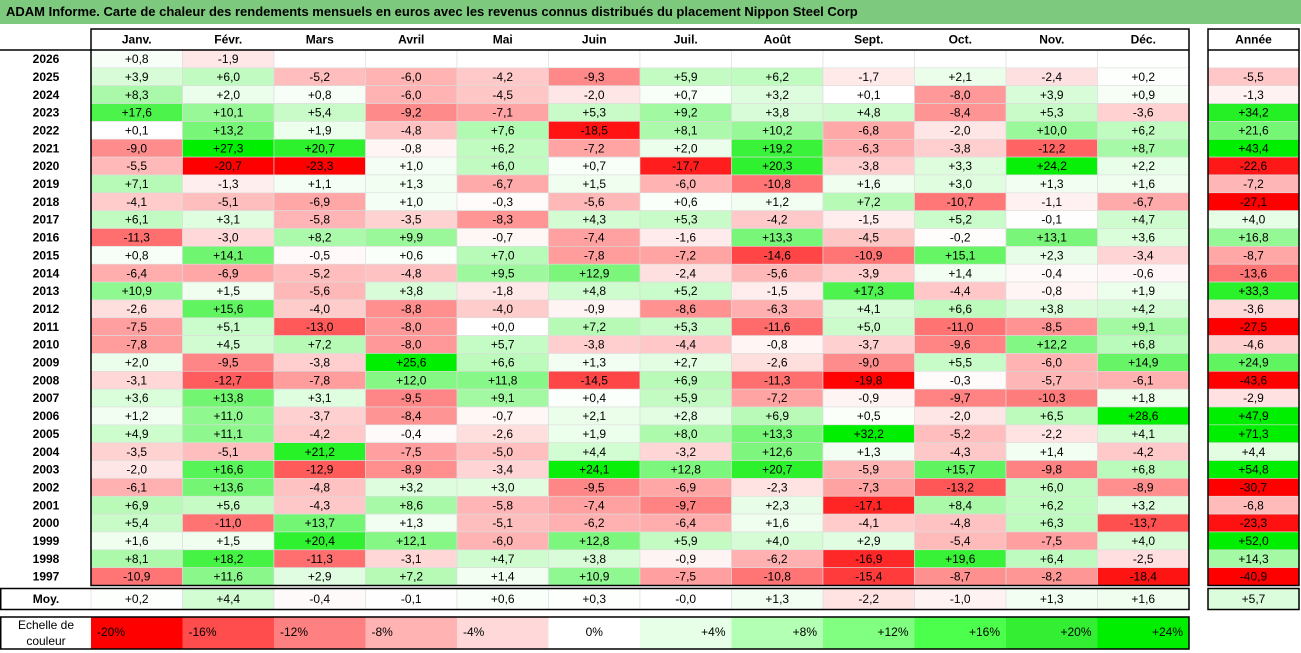 The width and height of the screenshot is (1301, 653). What do you see at coordinates (503, 599) in the screenshot?
I see `average-value: +0,6` at bounding box center [503, 599].